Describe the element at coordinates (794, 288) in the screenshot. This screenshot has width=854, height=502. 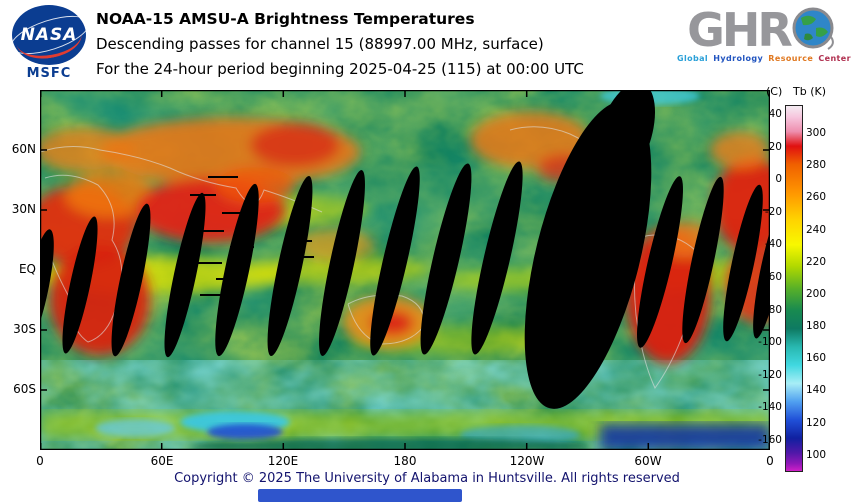
I see `colorbar-gradient` at that location.